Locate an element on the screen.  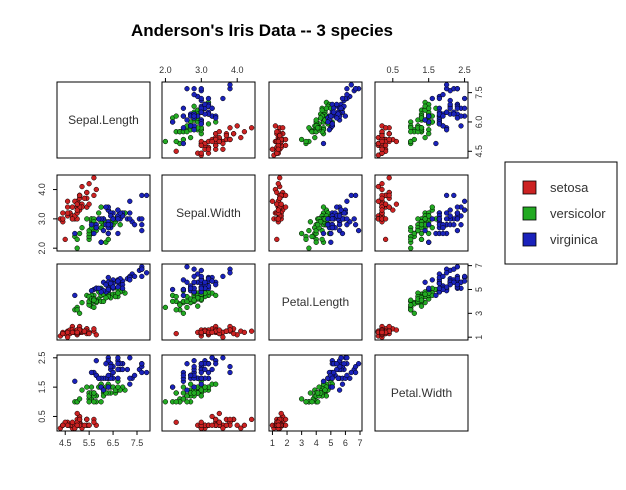
bottom-tick-label: 6.5 is located at coordinates (113, 443).